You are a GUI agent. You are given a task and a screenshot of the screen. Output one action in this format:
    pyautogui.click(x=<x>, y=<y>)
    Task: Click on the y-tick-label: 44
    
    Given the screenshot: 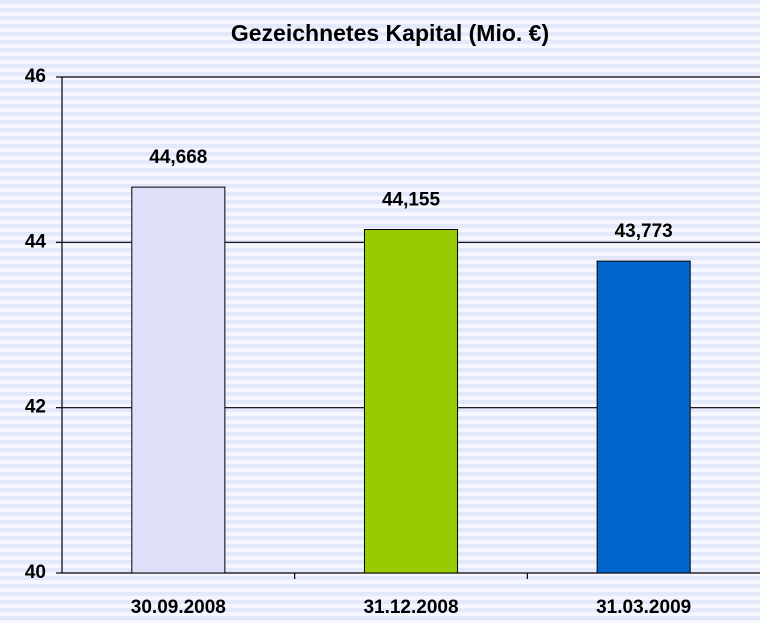 What is the action you would take?
    pyautogui.click(x=36, y=241)
    